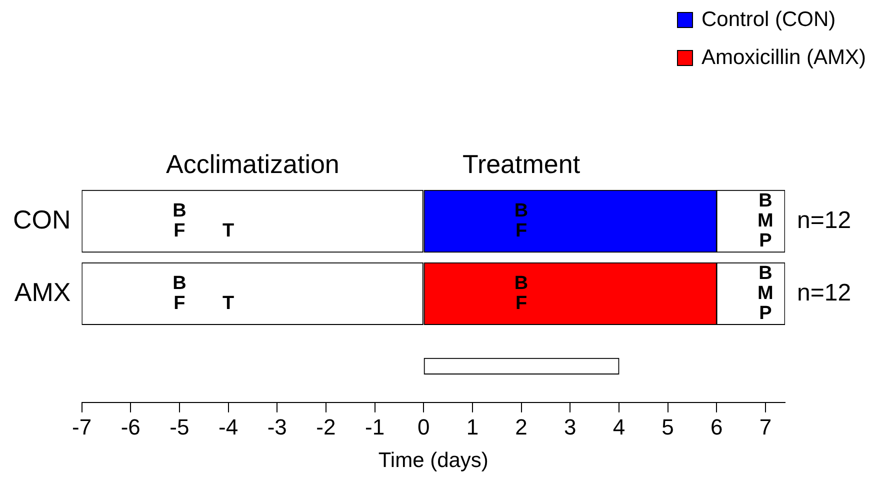  Describe the element at coordinates (277, 427) in the screenshot. I see `x-tick-label: -3` at that location.